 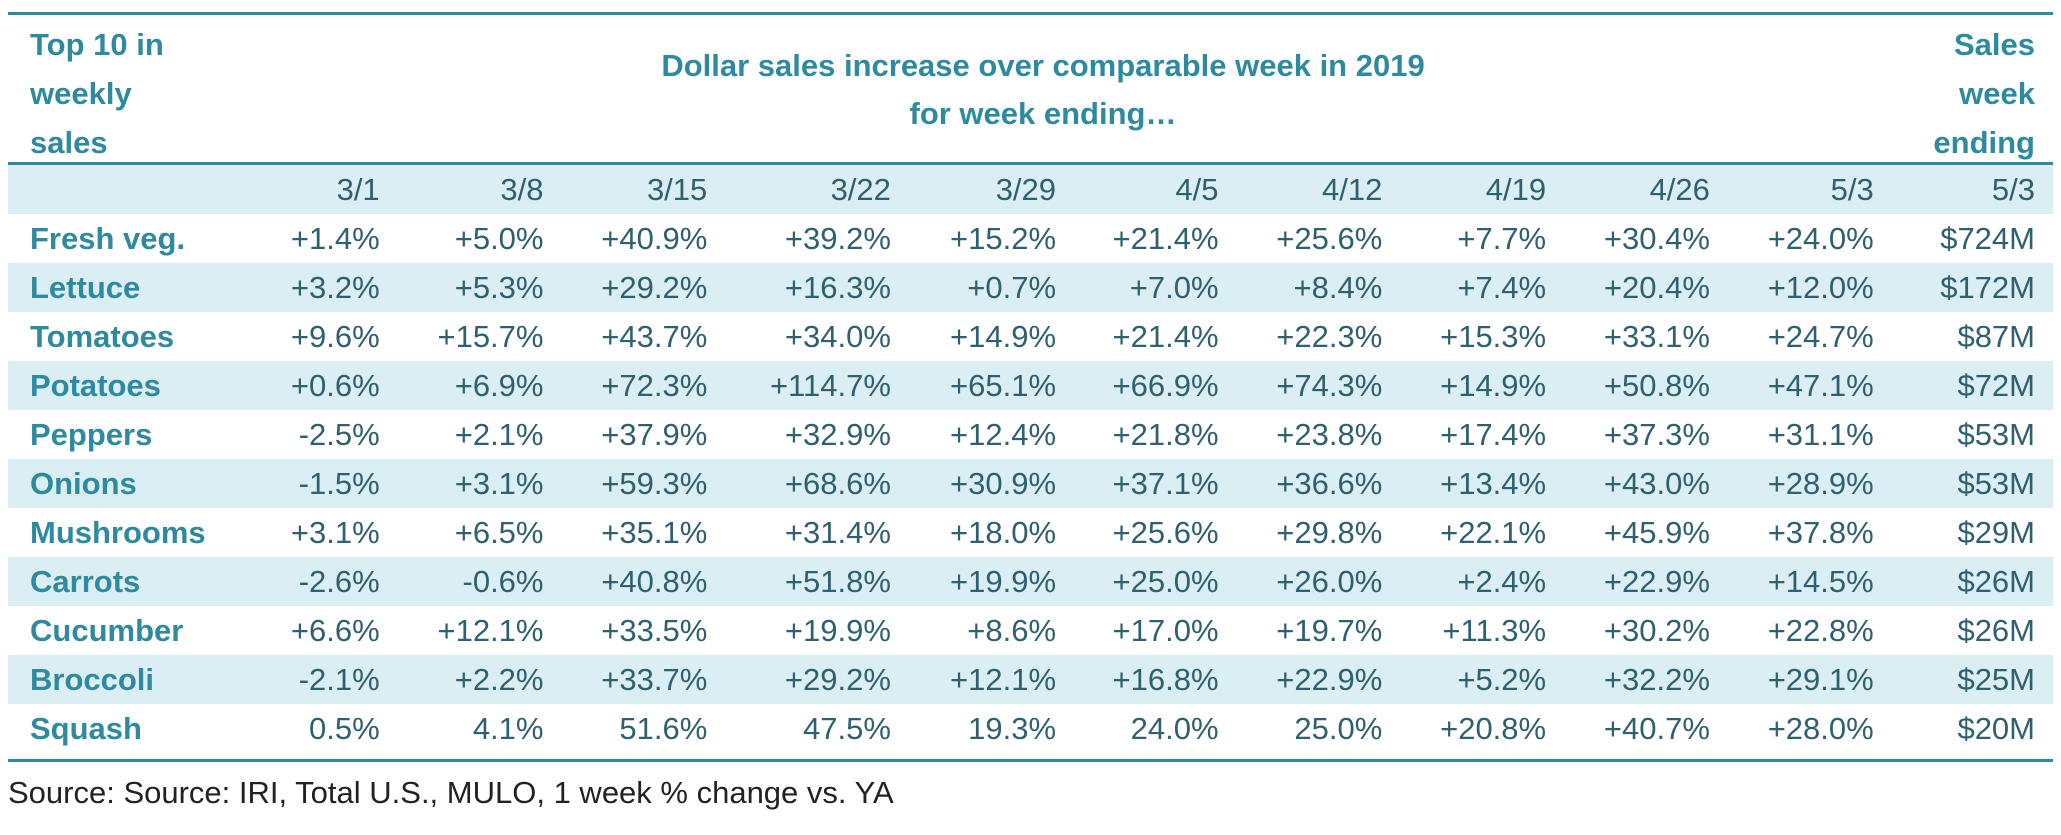 I want to click on column-header: 4/5, so click(x=1155, y=189).